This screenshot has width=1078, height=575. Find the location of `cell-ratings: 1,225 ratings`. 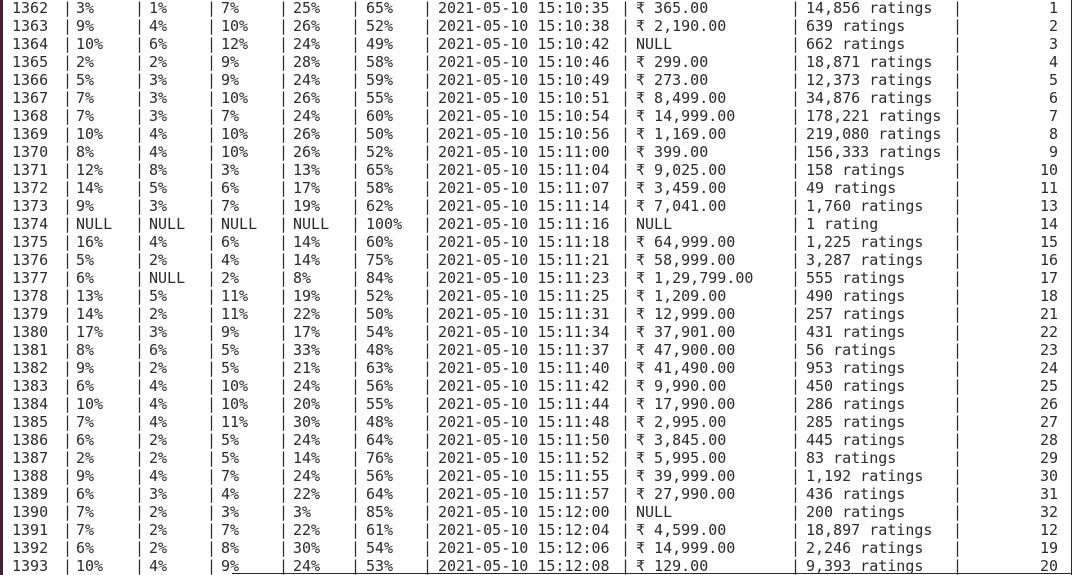

cell-ratings: 1,225 ratings is located at coordinates (865, 242).